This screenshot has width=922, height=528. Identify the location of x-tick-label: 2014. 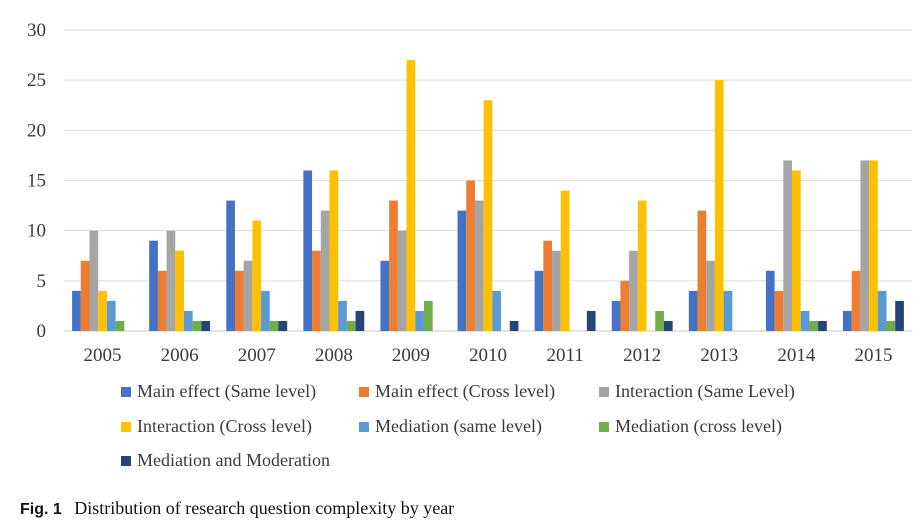
(796, 355).